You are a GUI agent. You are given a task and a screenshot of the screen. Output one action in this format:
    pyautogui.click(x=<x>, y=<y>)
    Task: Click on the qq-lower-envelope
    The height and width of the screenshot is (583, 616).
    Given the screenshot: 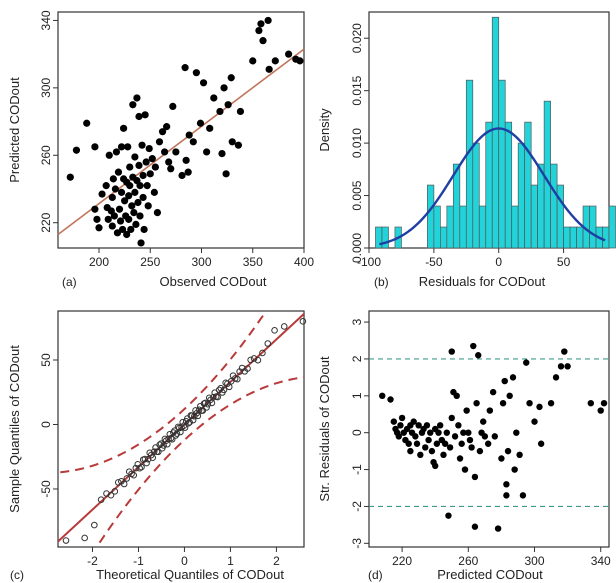 What is the action you would take?
    pyautogui.click(x=199, y=461)
    